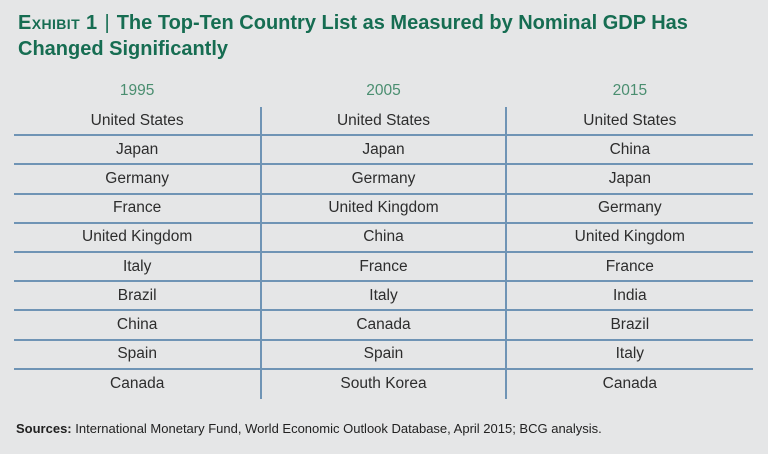 The image size is (768, 454). I want to click on exhibit-label: Exhibit 1, so click(58, 23).